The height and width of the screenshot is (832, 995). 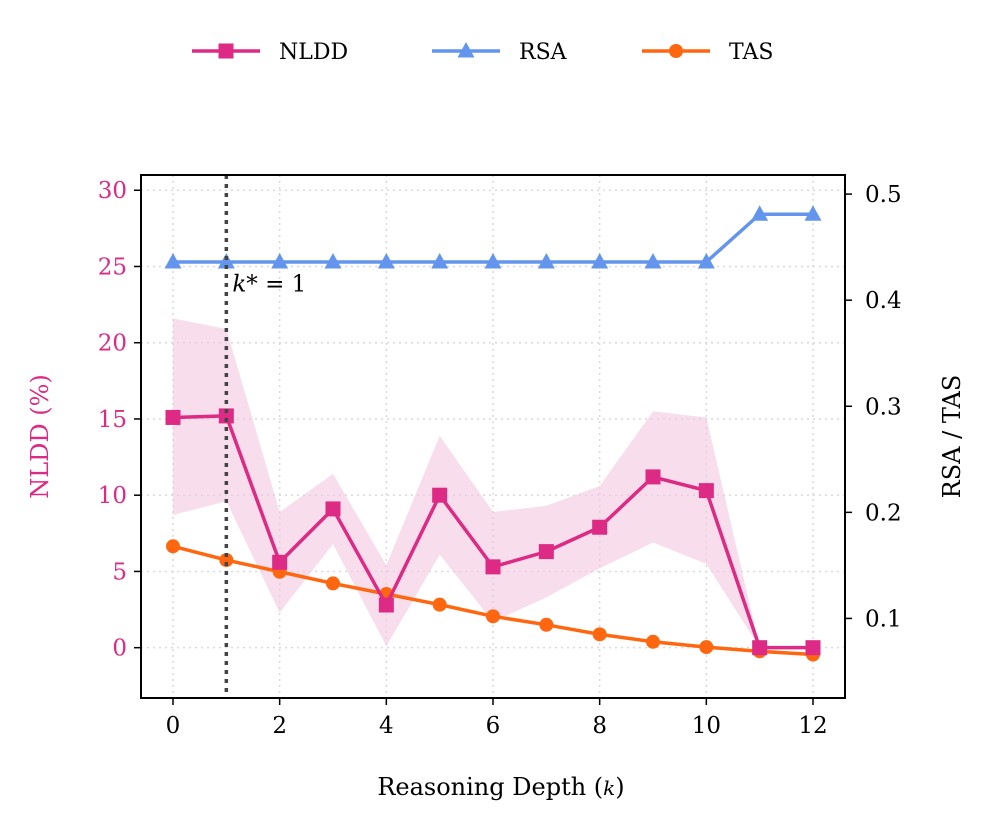 What do you see at coordinates (883, 513) in the screenshot?
I see `y-right-tick-label: 0.2` at bounding box center [883, 513].